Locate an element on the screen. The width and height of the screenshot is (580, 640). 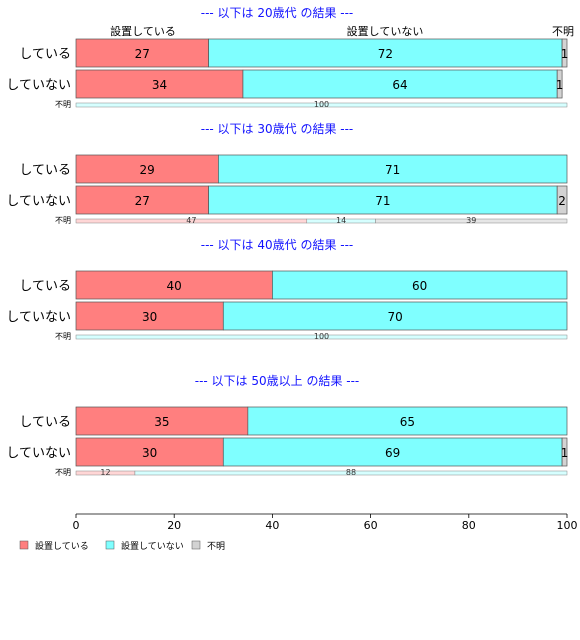
legend-label: 設置している is located at coordinates (62, 546).